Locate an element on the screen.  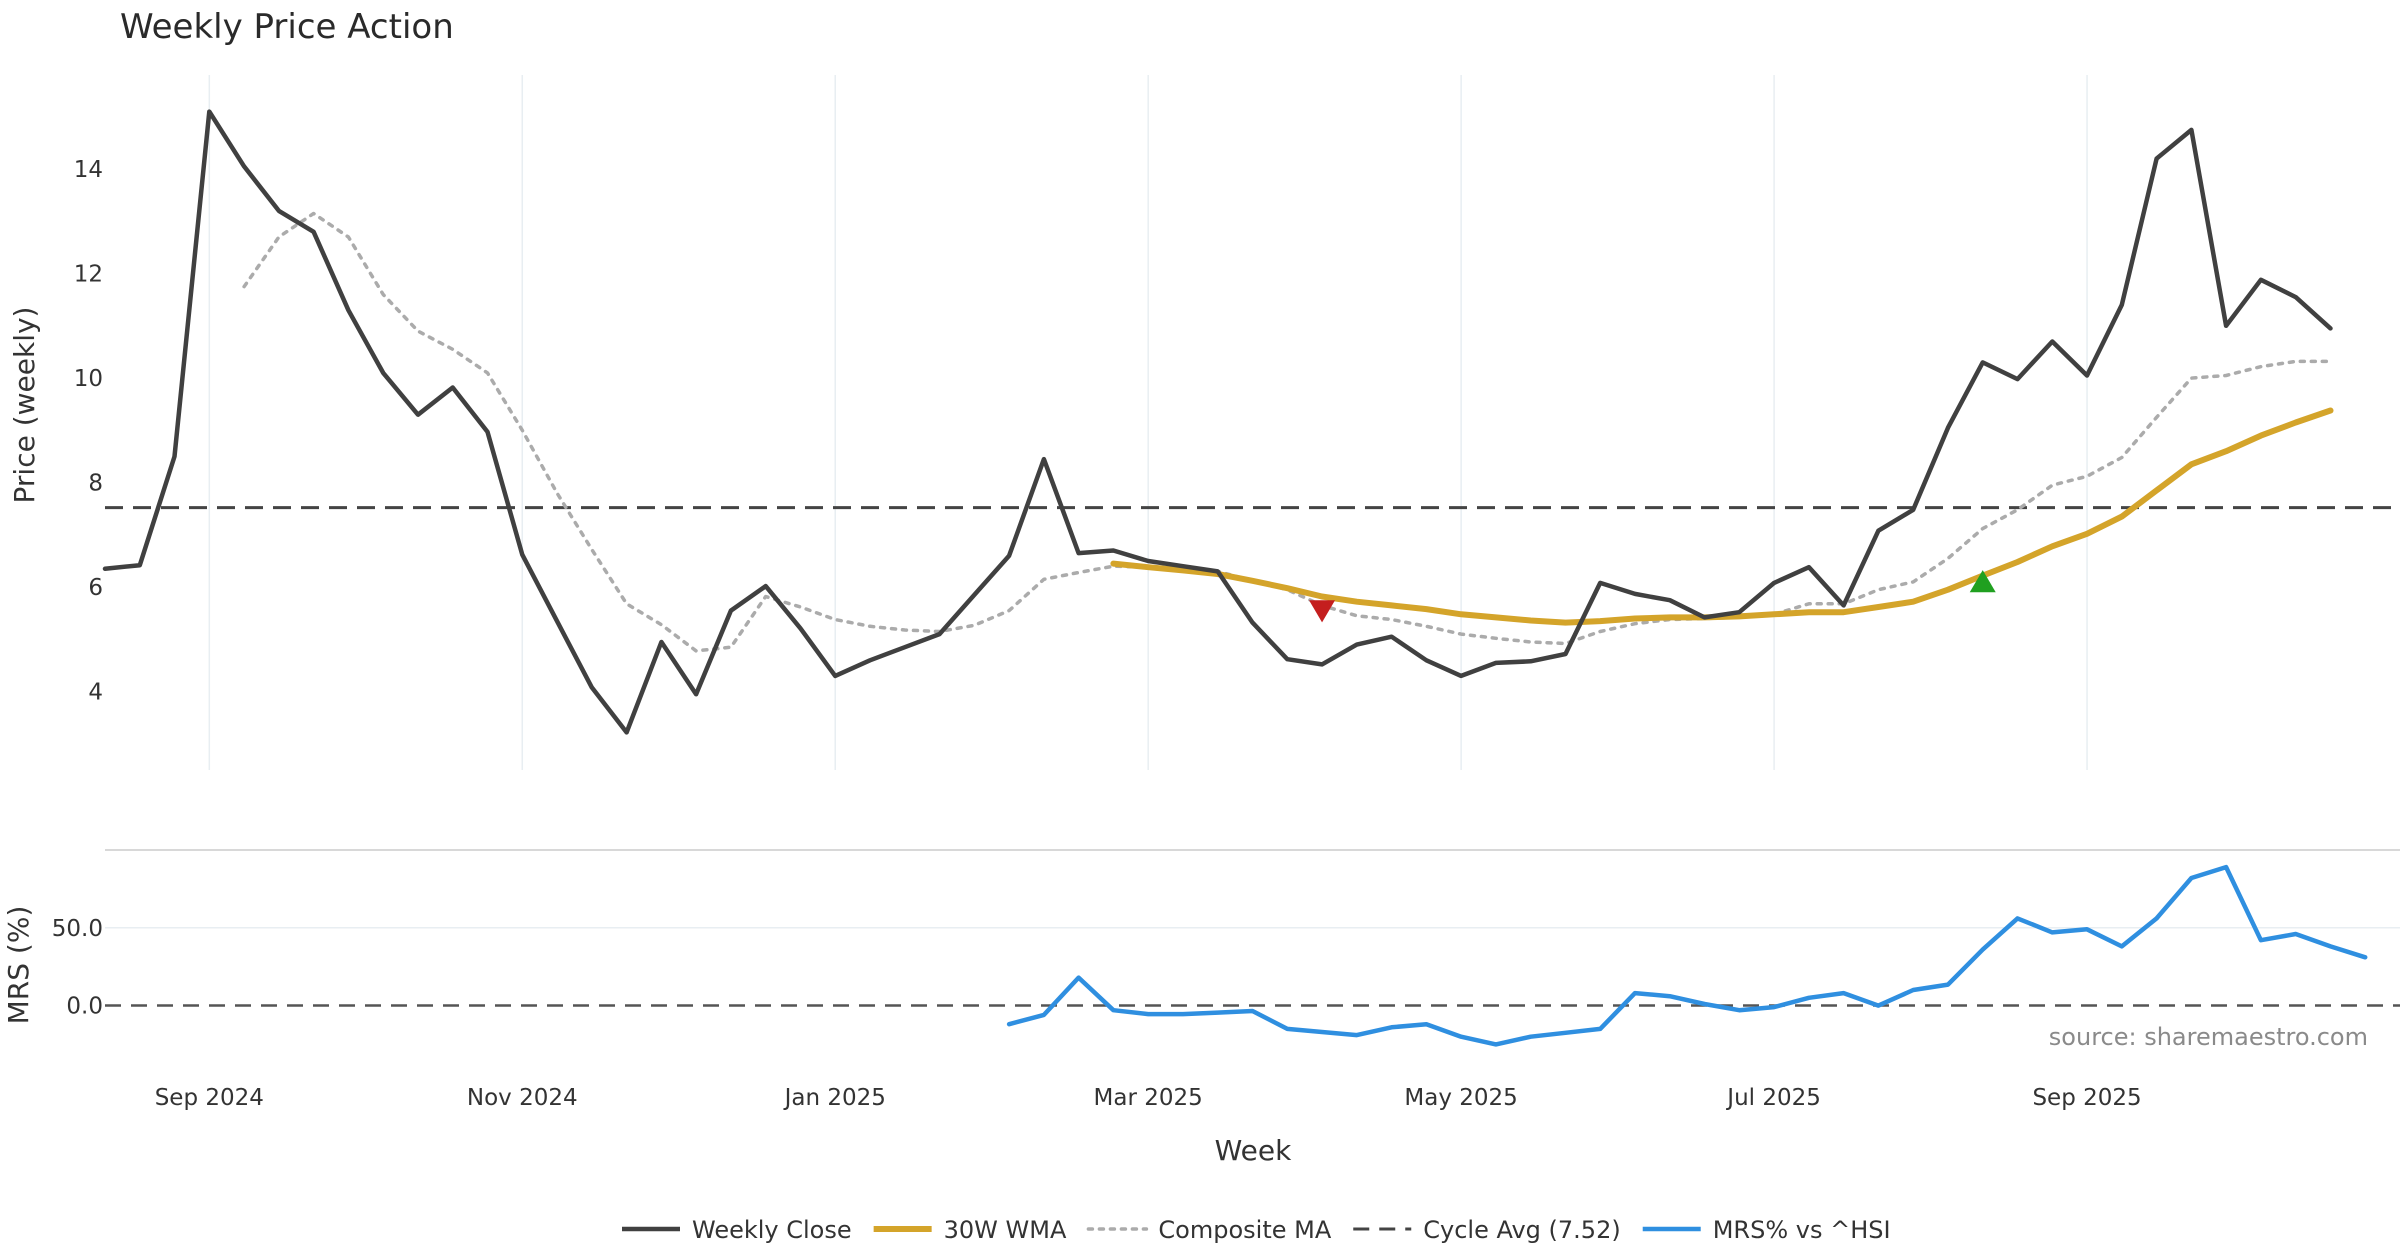
legend-item: MRS% vs ^HSI is located at coordinates (1766, 1230).